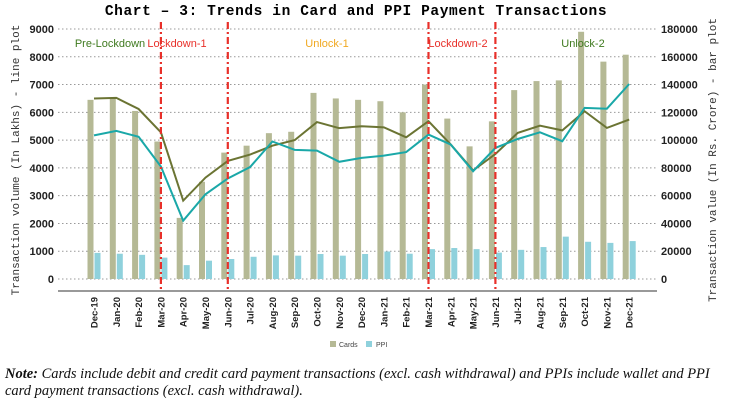  I want to click on x-tick-label: Nov-21, so click(607, 312).